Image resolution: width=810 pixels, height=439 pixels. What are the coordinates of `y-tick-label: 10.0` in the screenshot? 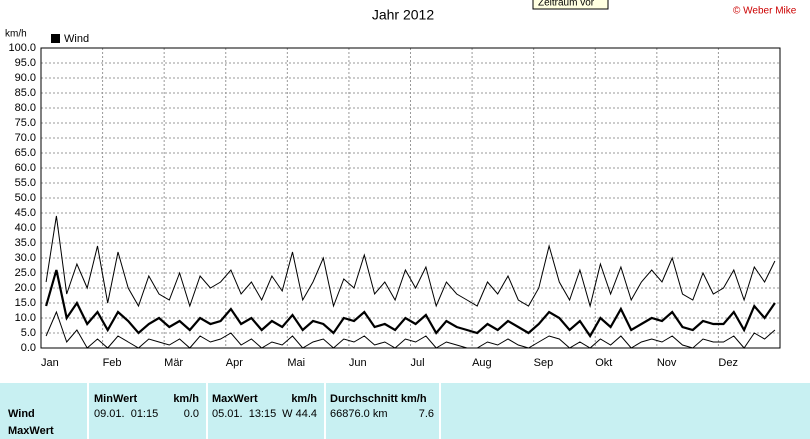 It's located at (25, 318).